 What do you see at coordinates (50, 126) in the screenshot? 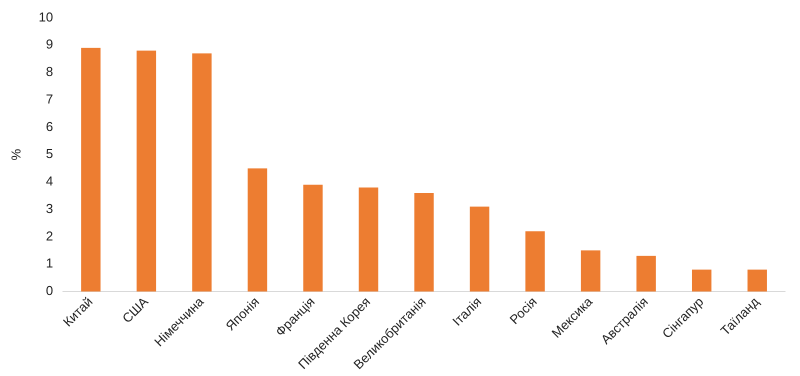
I see `y-tick-label: 6` at bounding box center [50, 126].